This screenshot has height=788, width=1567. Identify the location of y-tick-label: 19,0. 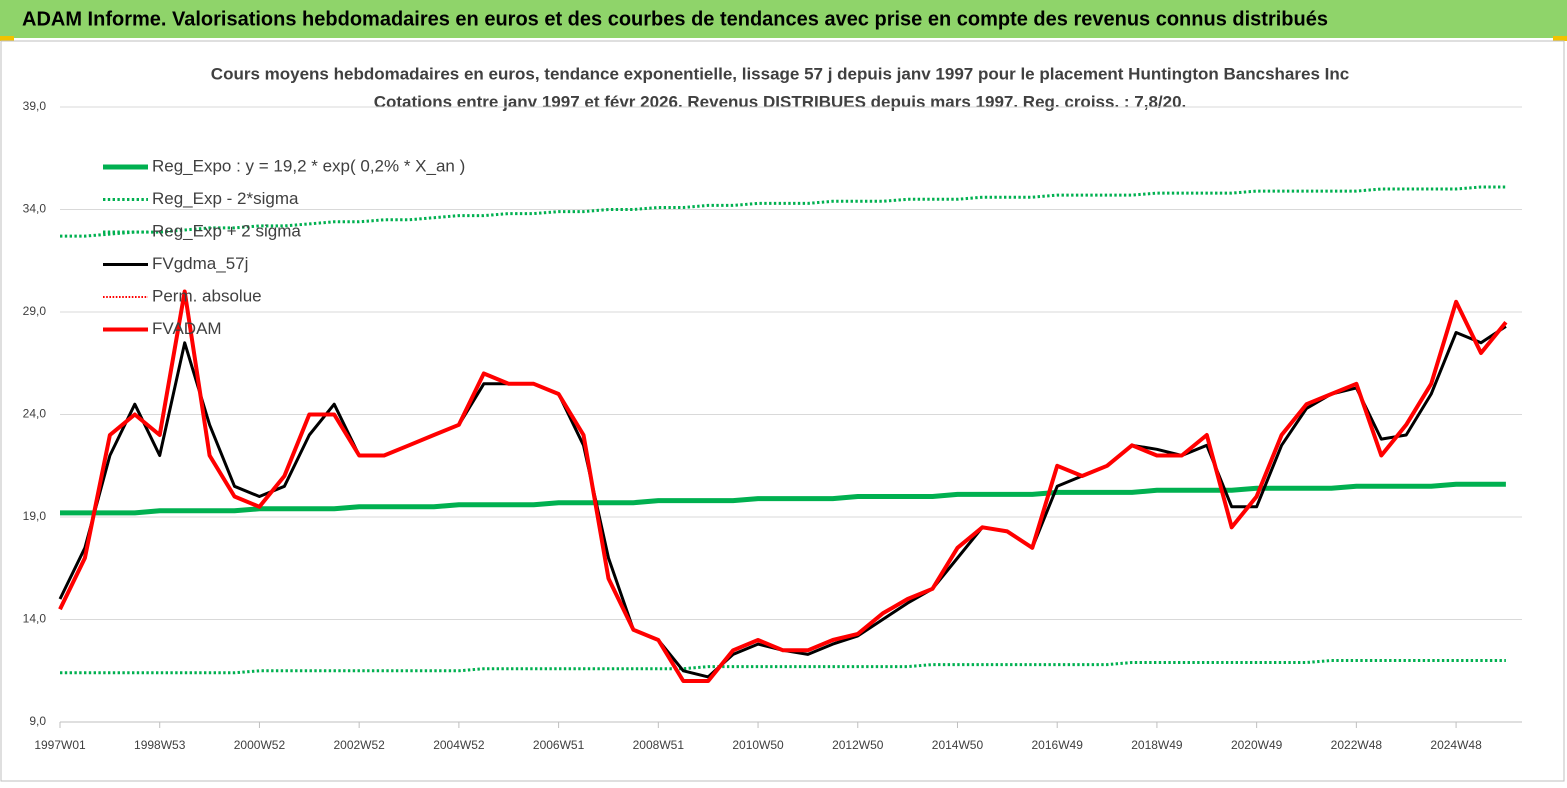
(35, 516).